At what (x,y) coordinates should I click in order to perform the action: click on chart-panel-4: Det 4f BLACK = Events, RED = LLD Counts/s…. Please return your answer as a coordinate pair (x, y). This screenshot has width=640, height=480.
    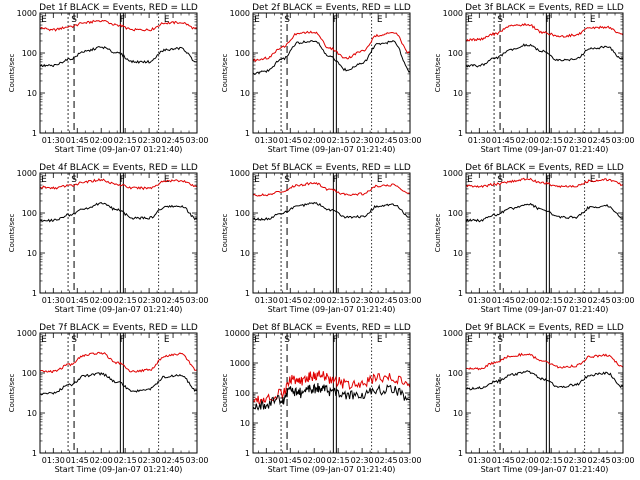
    Looking at the image, I should click on (108, 238).